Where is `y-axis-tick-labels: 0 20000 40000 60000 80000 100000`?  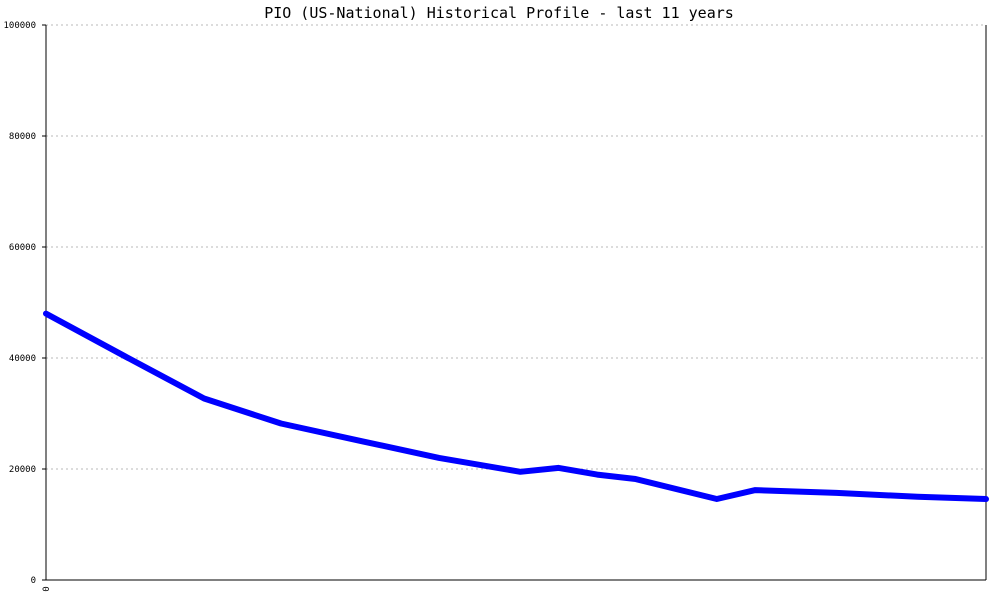
y-axis-tick-labels: 0 20000 40000 60000 80000 100000 is located at coordinates (19, 303).